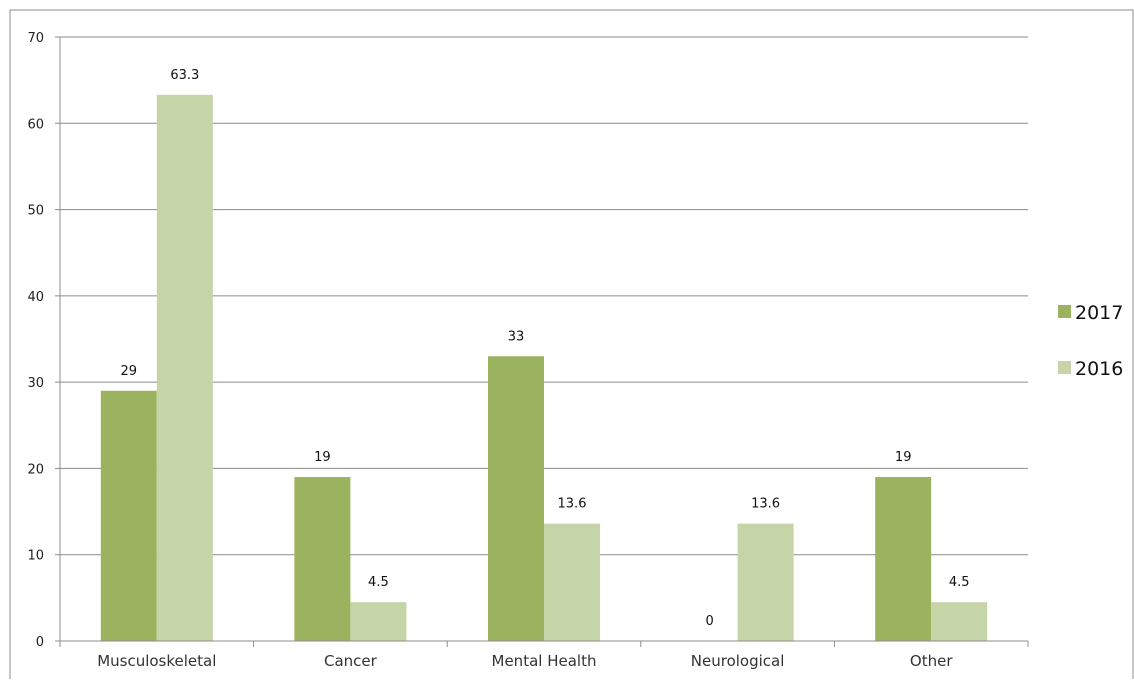 This screenshot has width=1134, height=683. Describe the element at coordinates (351, 661) in the screenshot. I see `x-category-label: Cancer` at that location.